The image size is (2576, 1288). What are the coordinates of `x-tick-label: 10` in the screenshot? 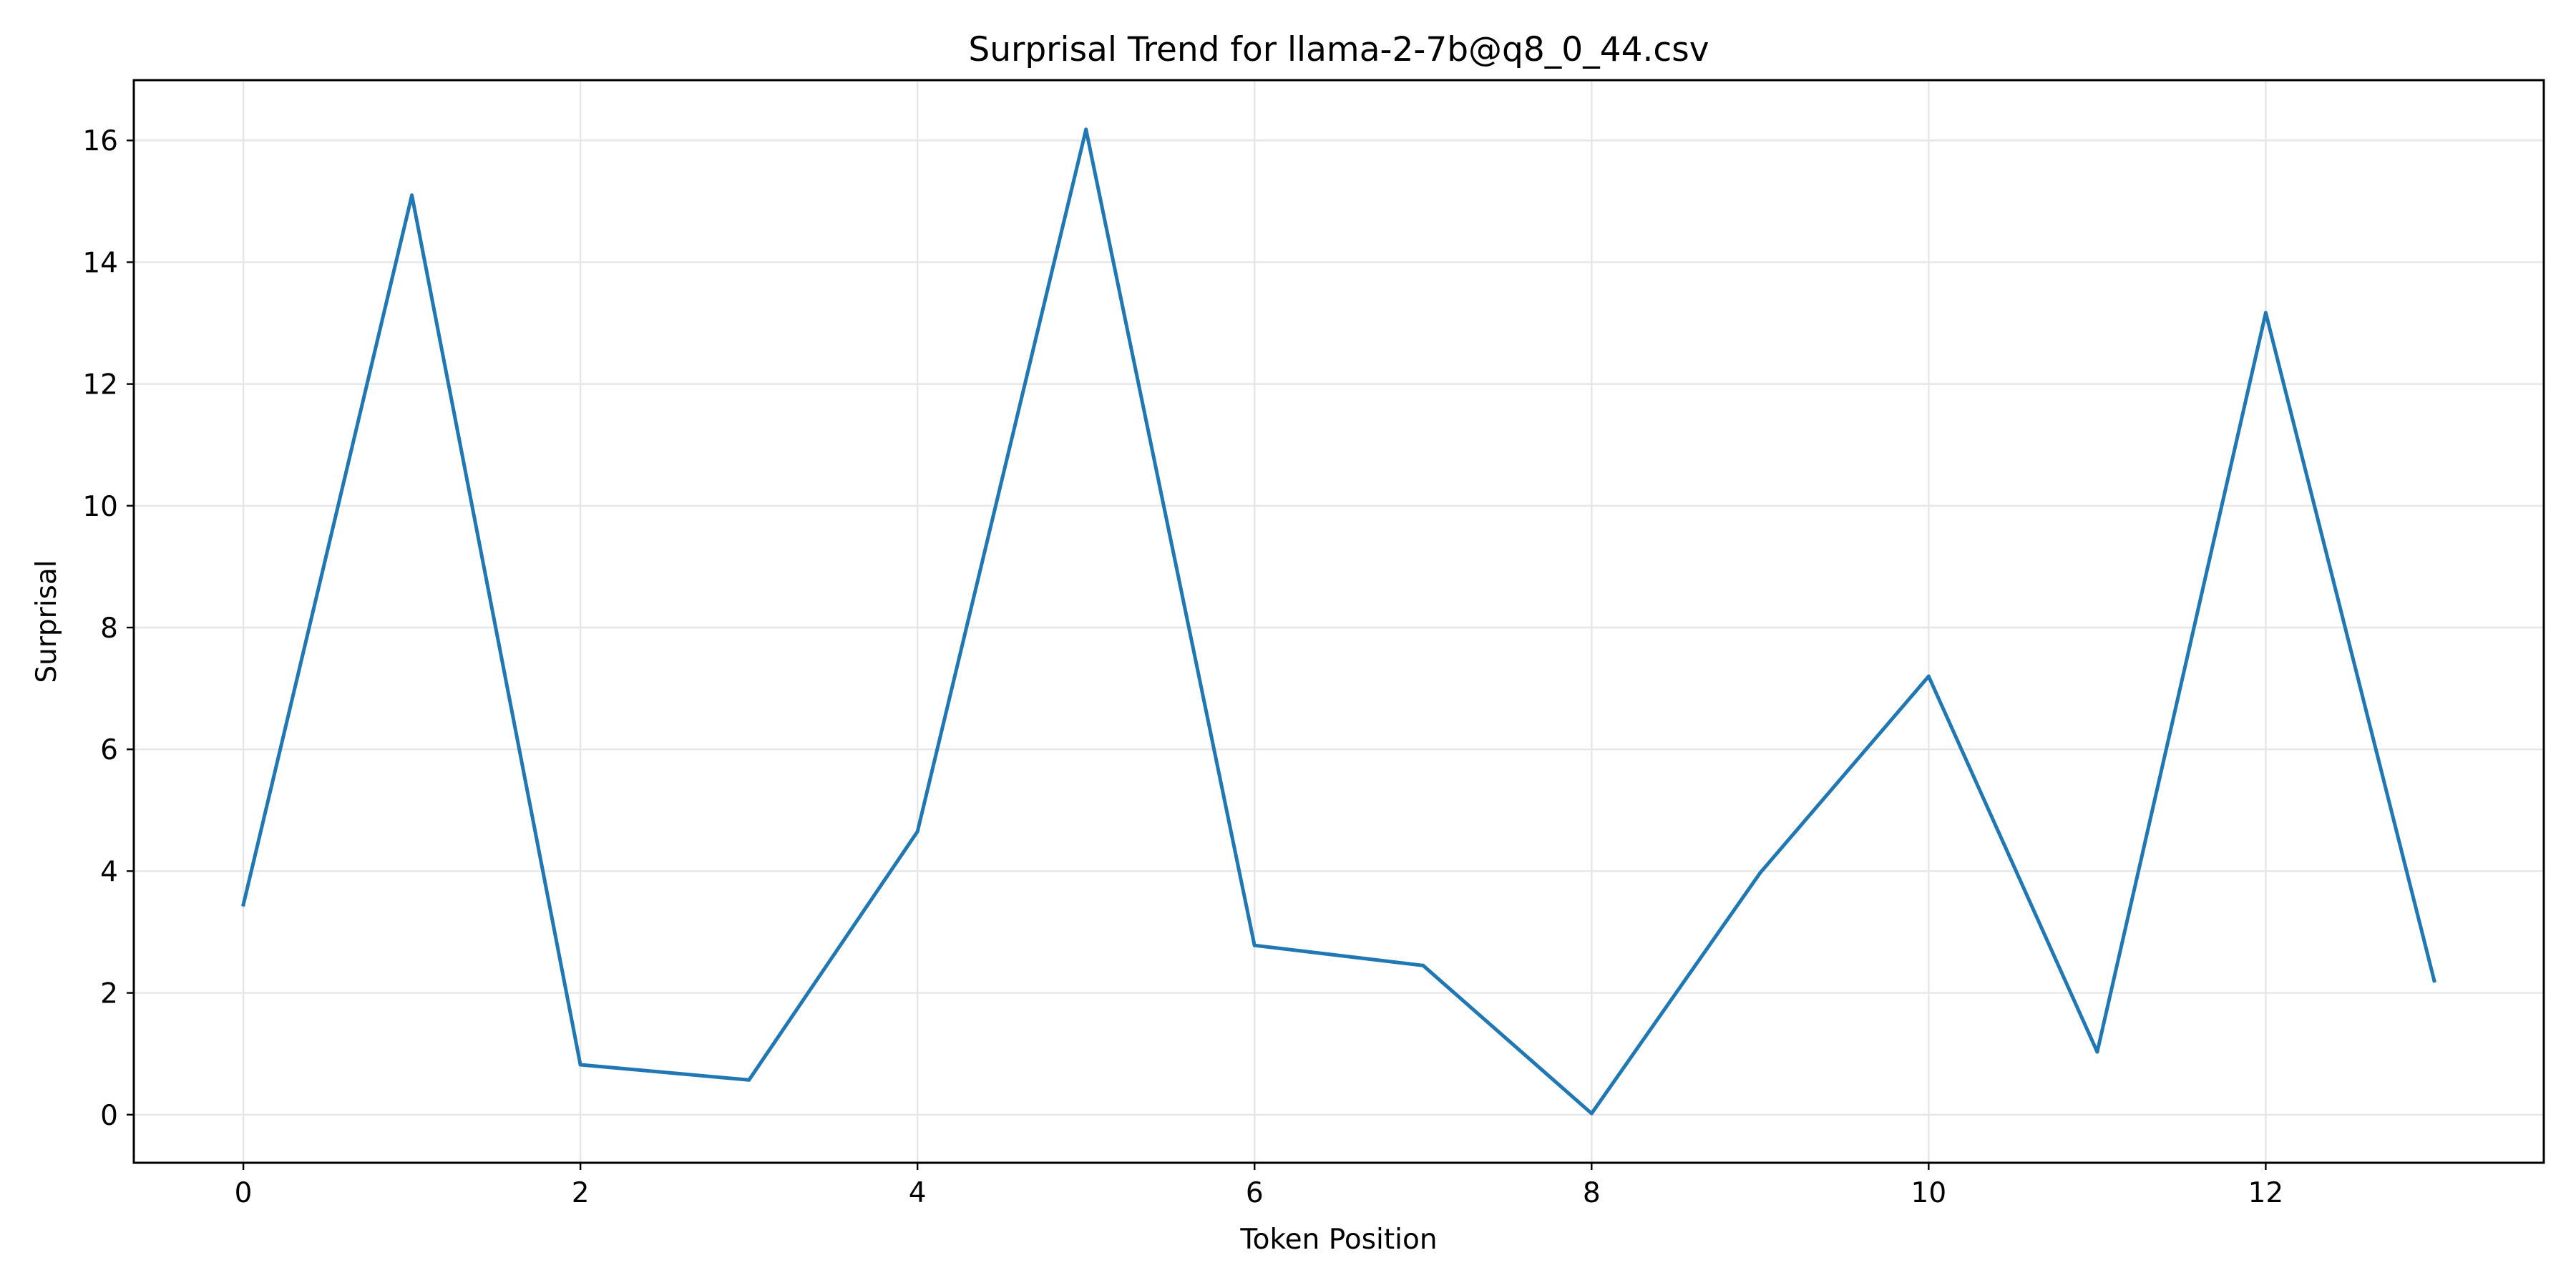 It's located at (1929, 1193).